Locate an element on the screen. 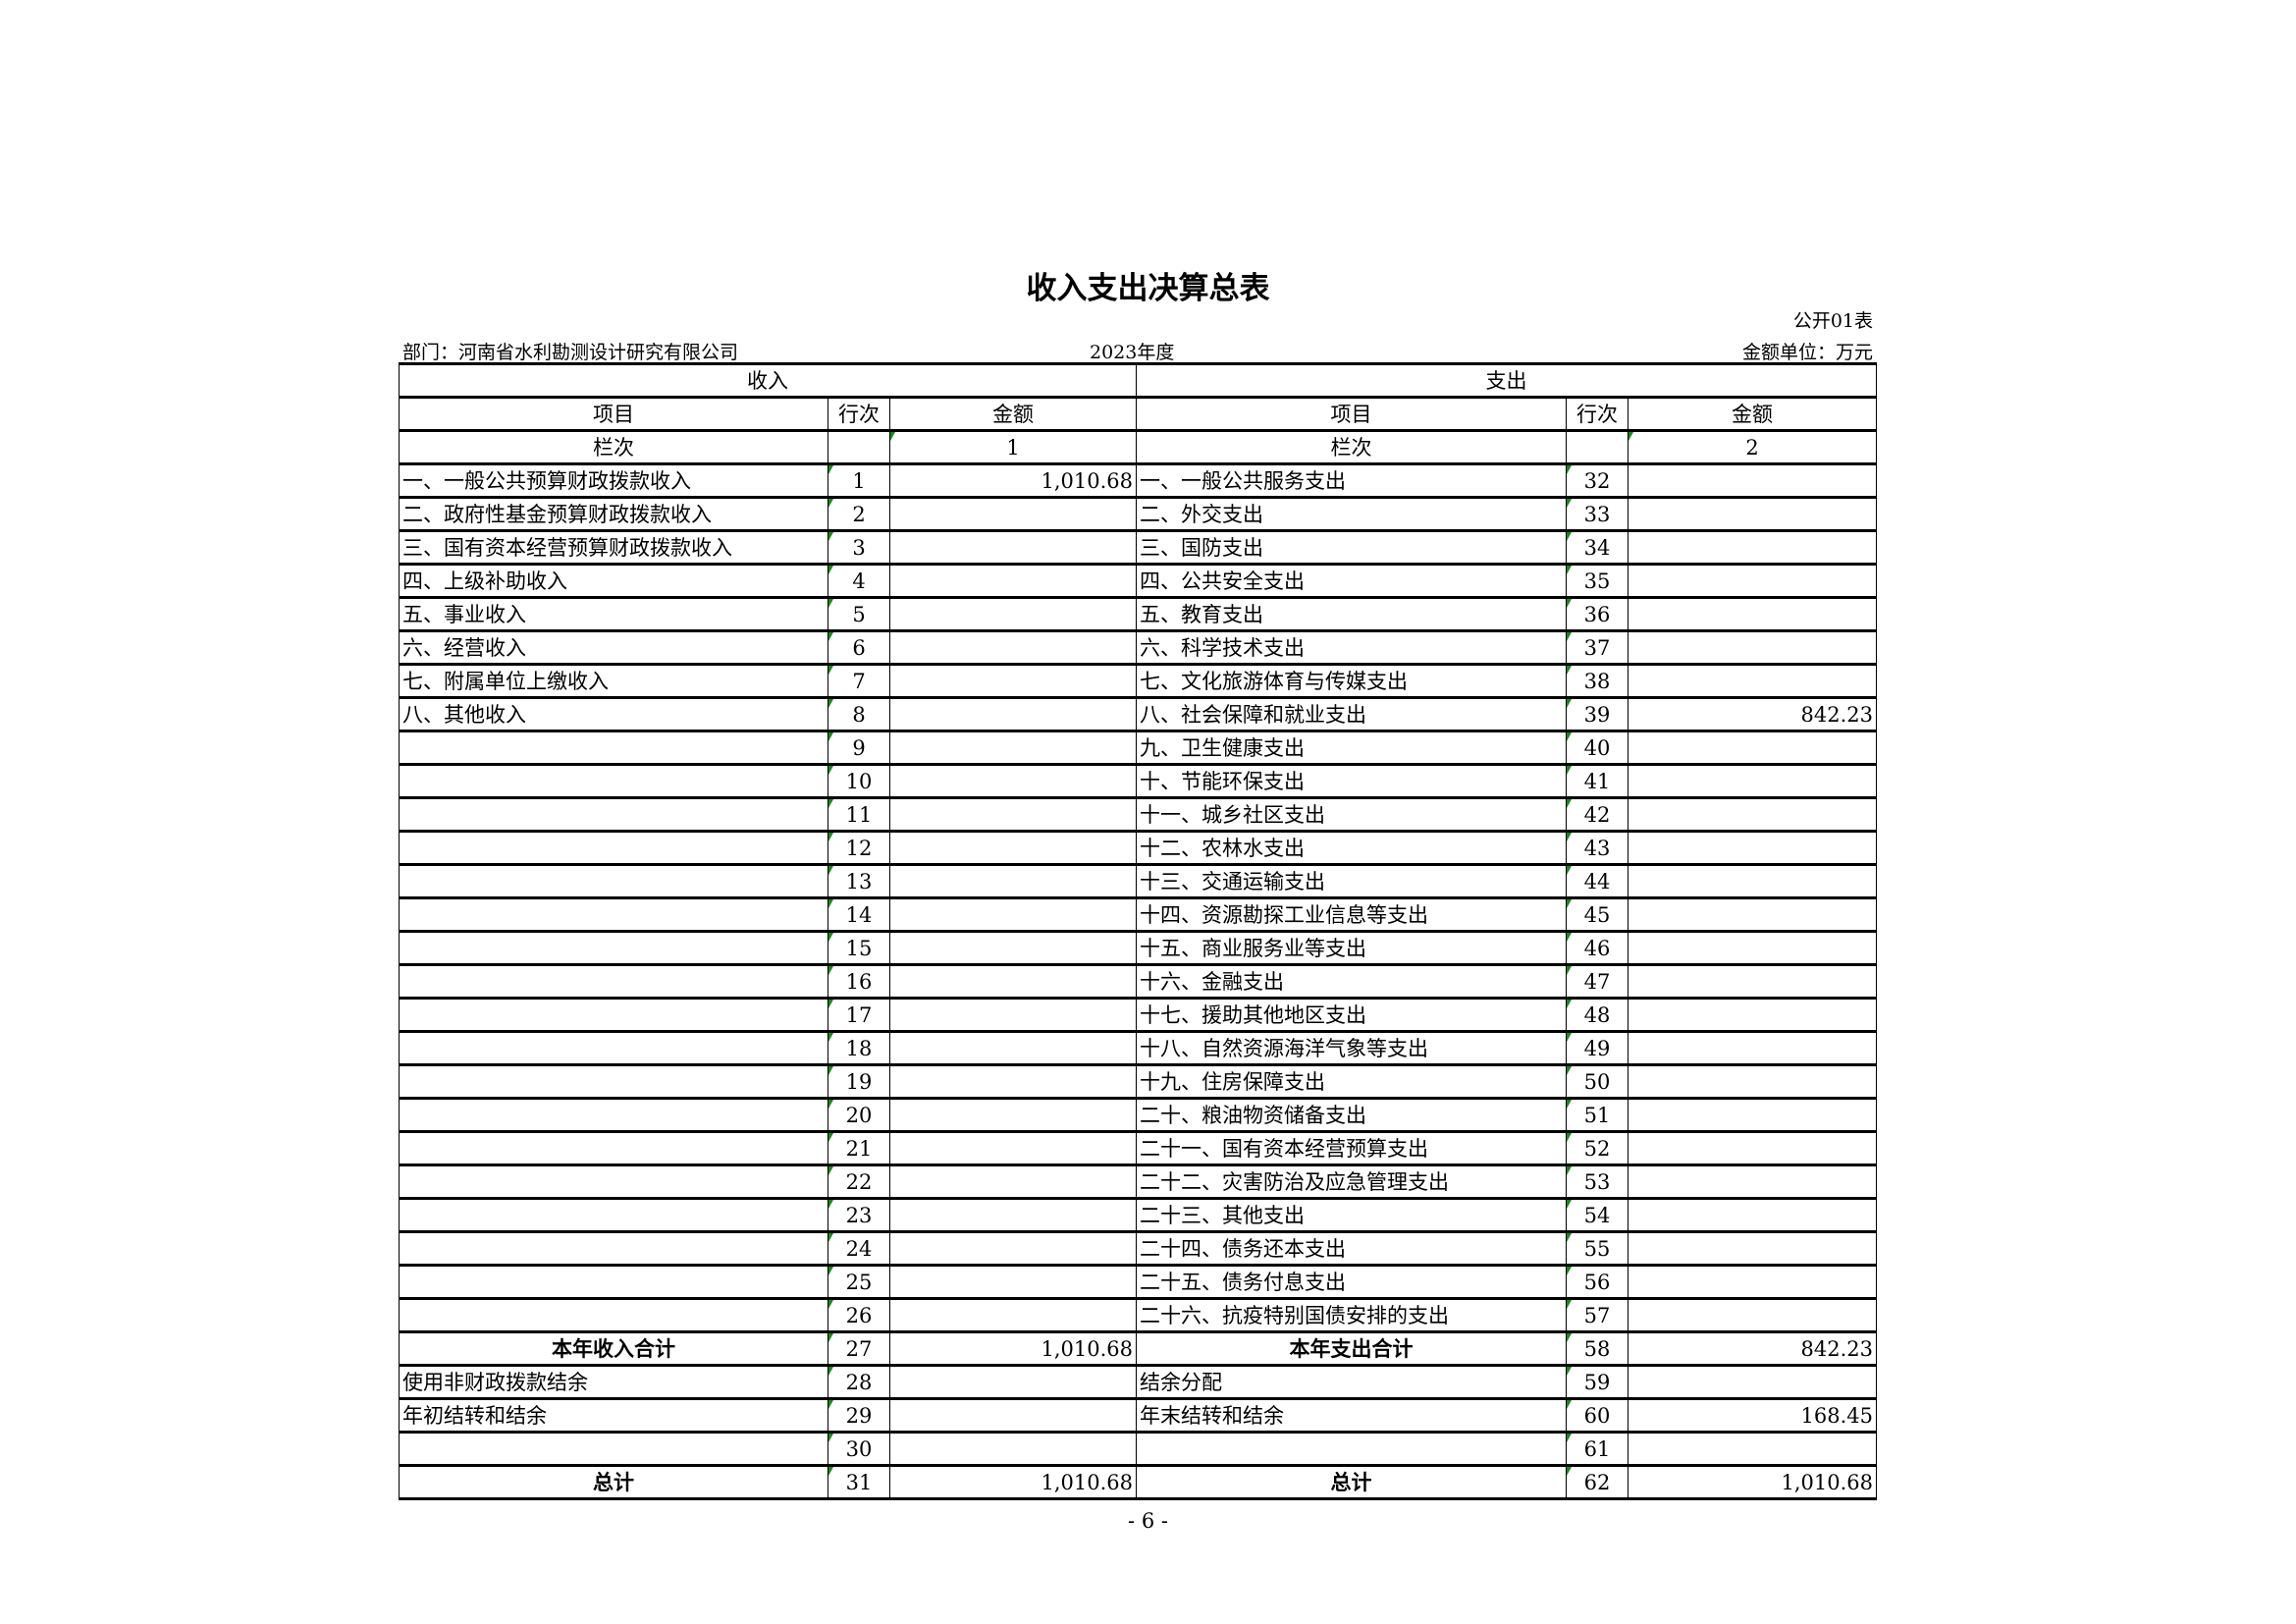 The image size is (2296, 1624). expense-line-no: 45 is located at coordinates (1598, 914).